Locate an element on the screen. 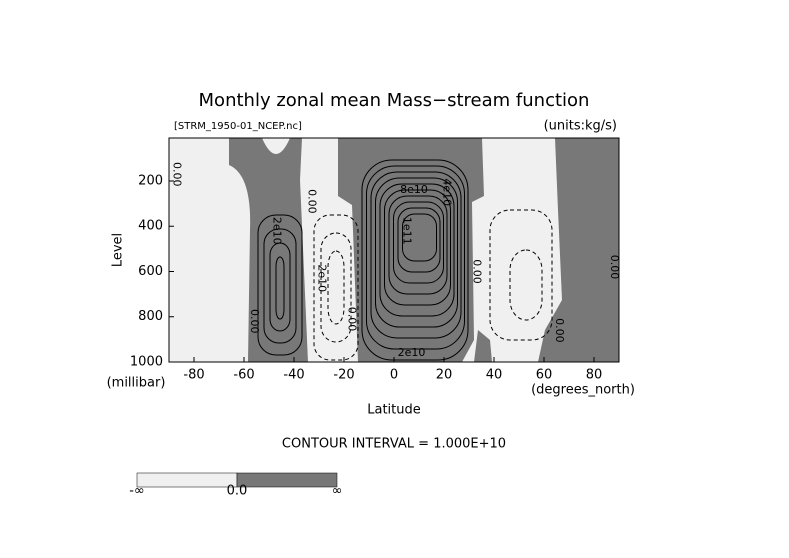  x-tick-label: 80 is located at coordinates (594, 375).